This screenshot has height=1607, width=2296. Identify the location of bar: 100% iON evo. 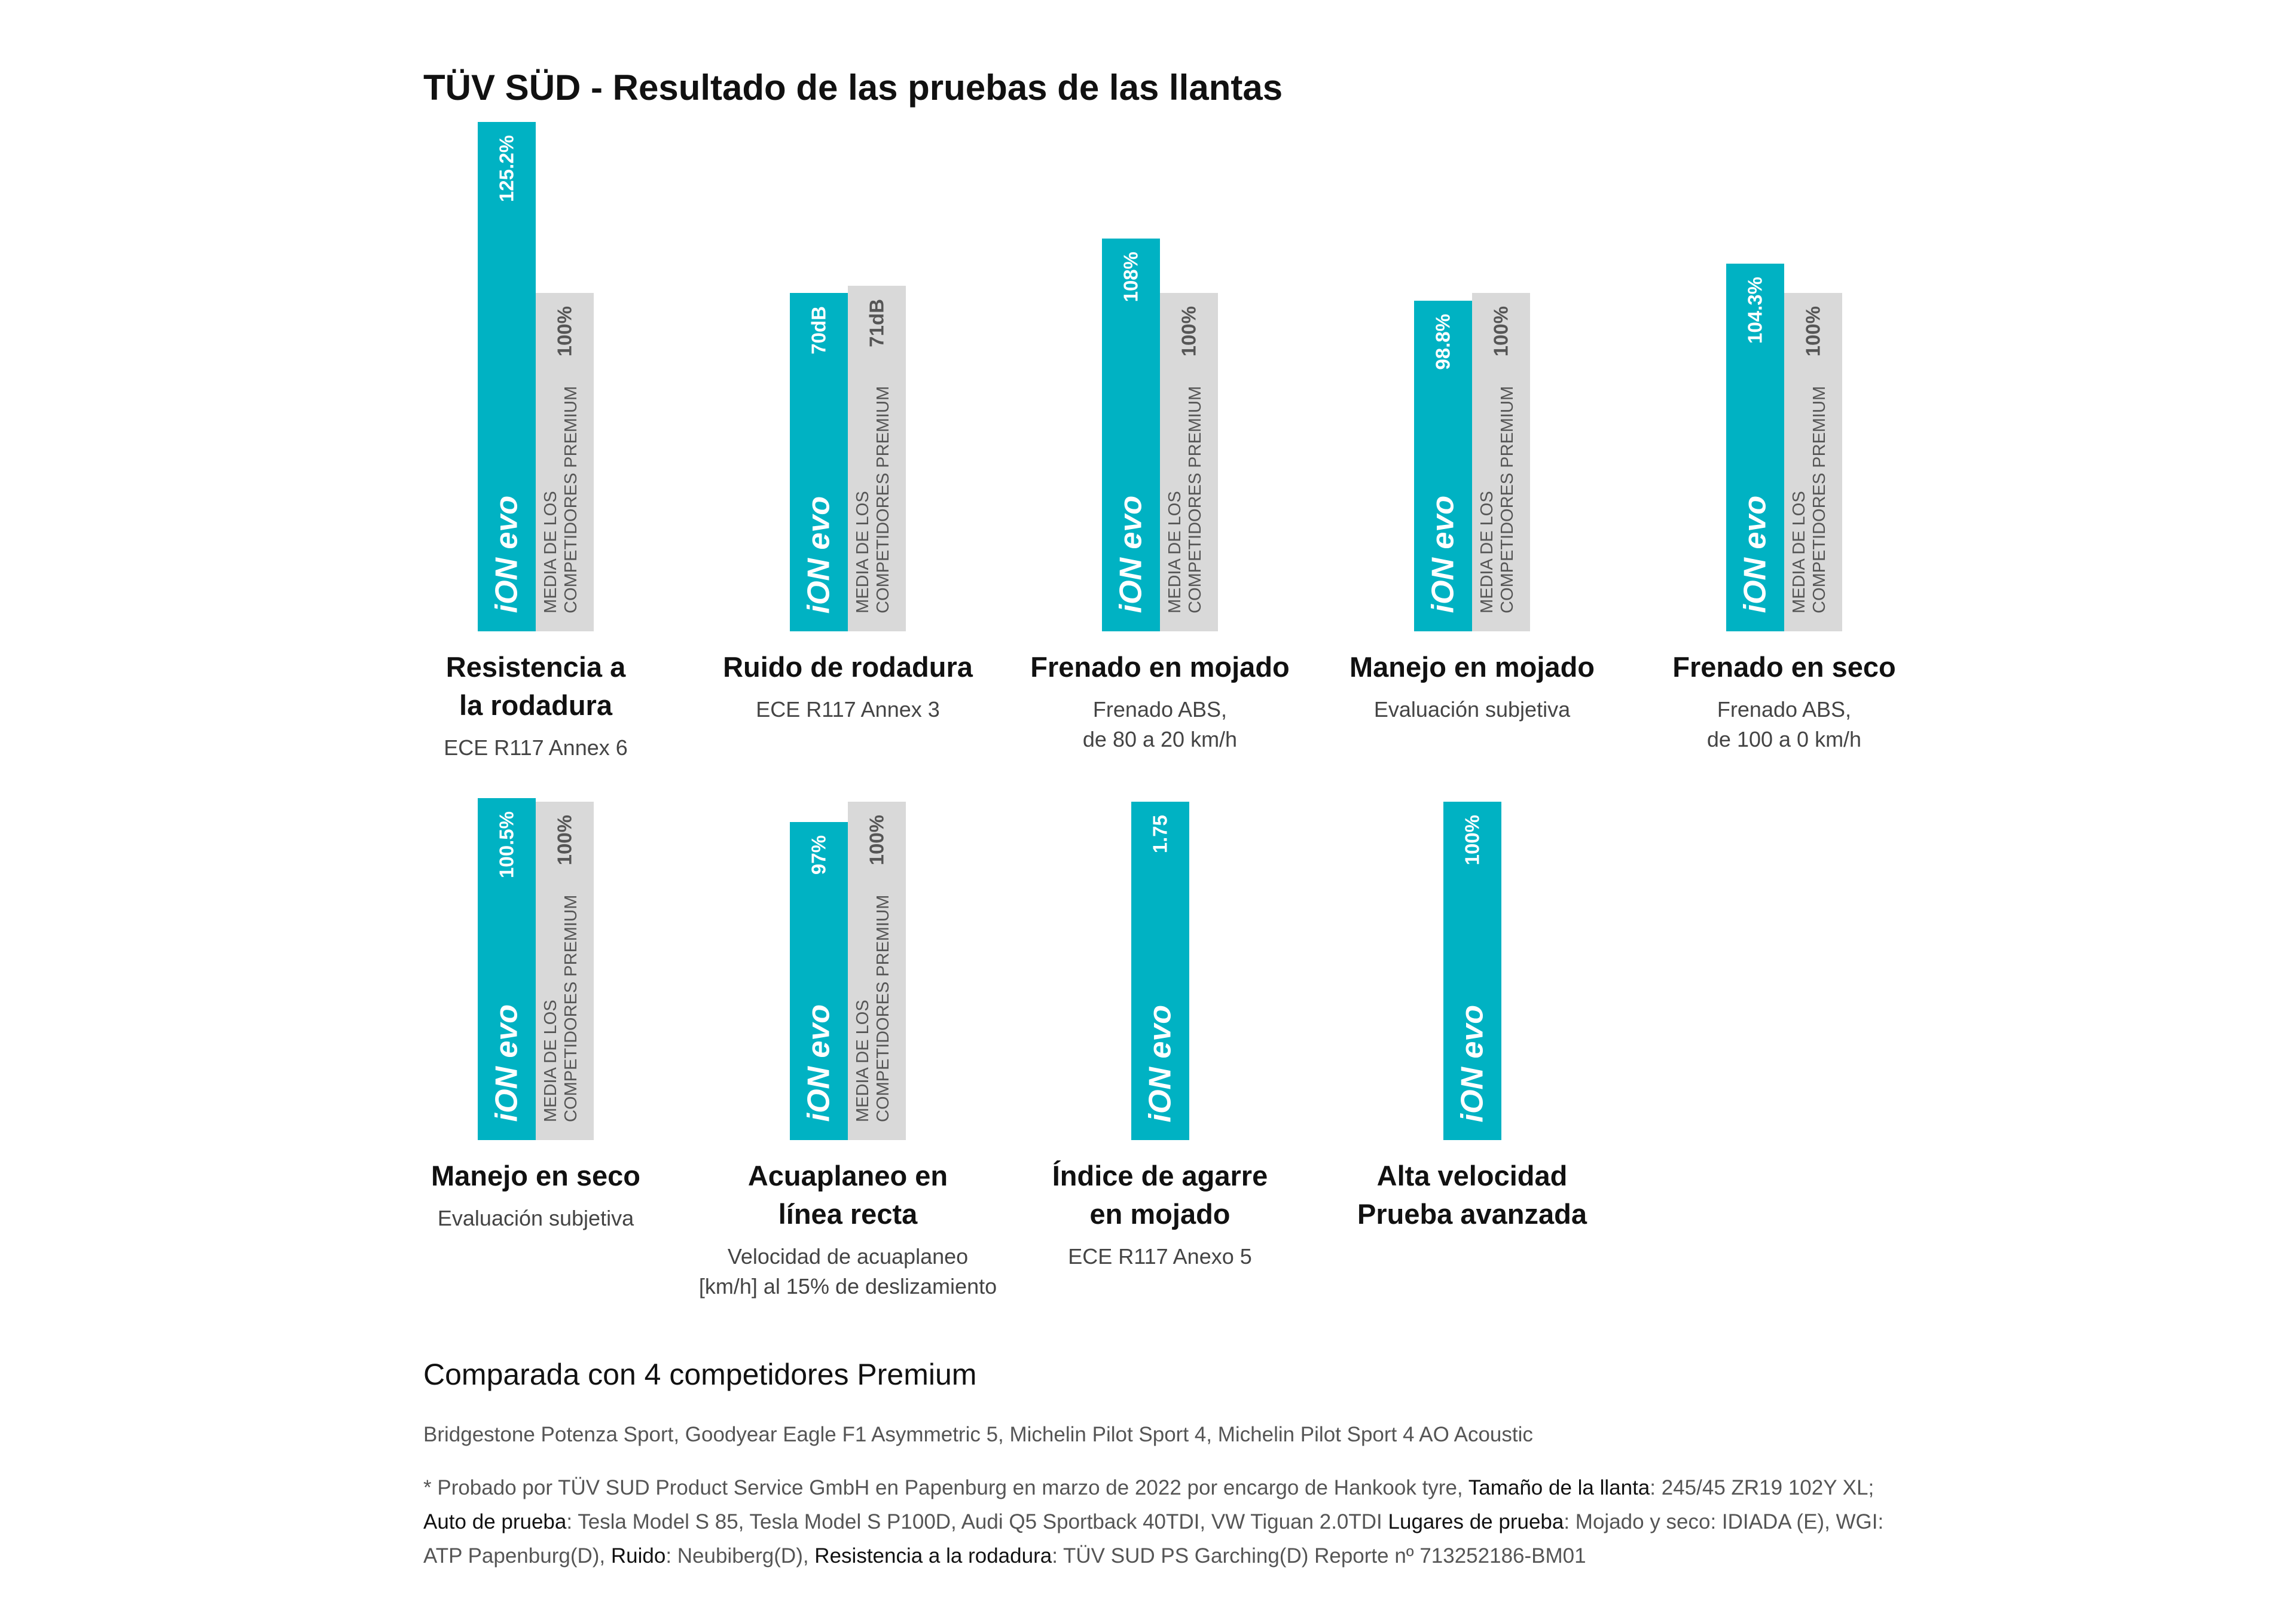
(1472, 970).